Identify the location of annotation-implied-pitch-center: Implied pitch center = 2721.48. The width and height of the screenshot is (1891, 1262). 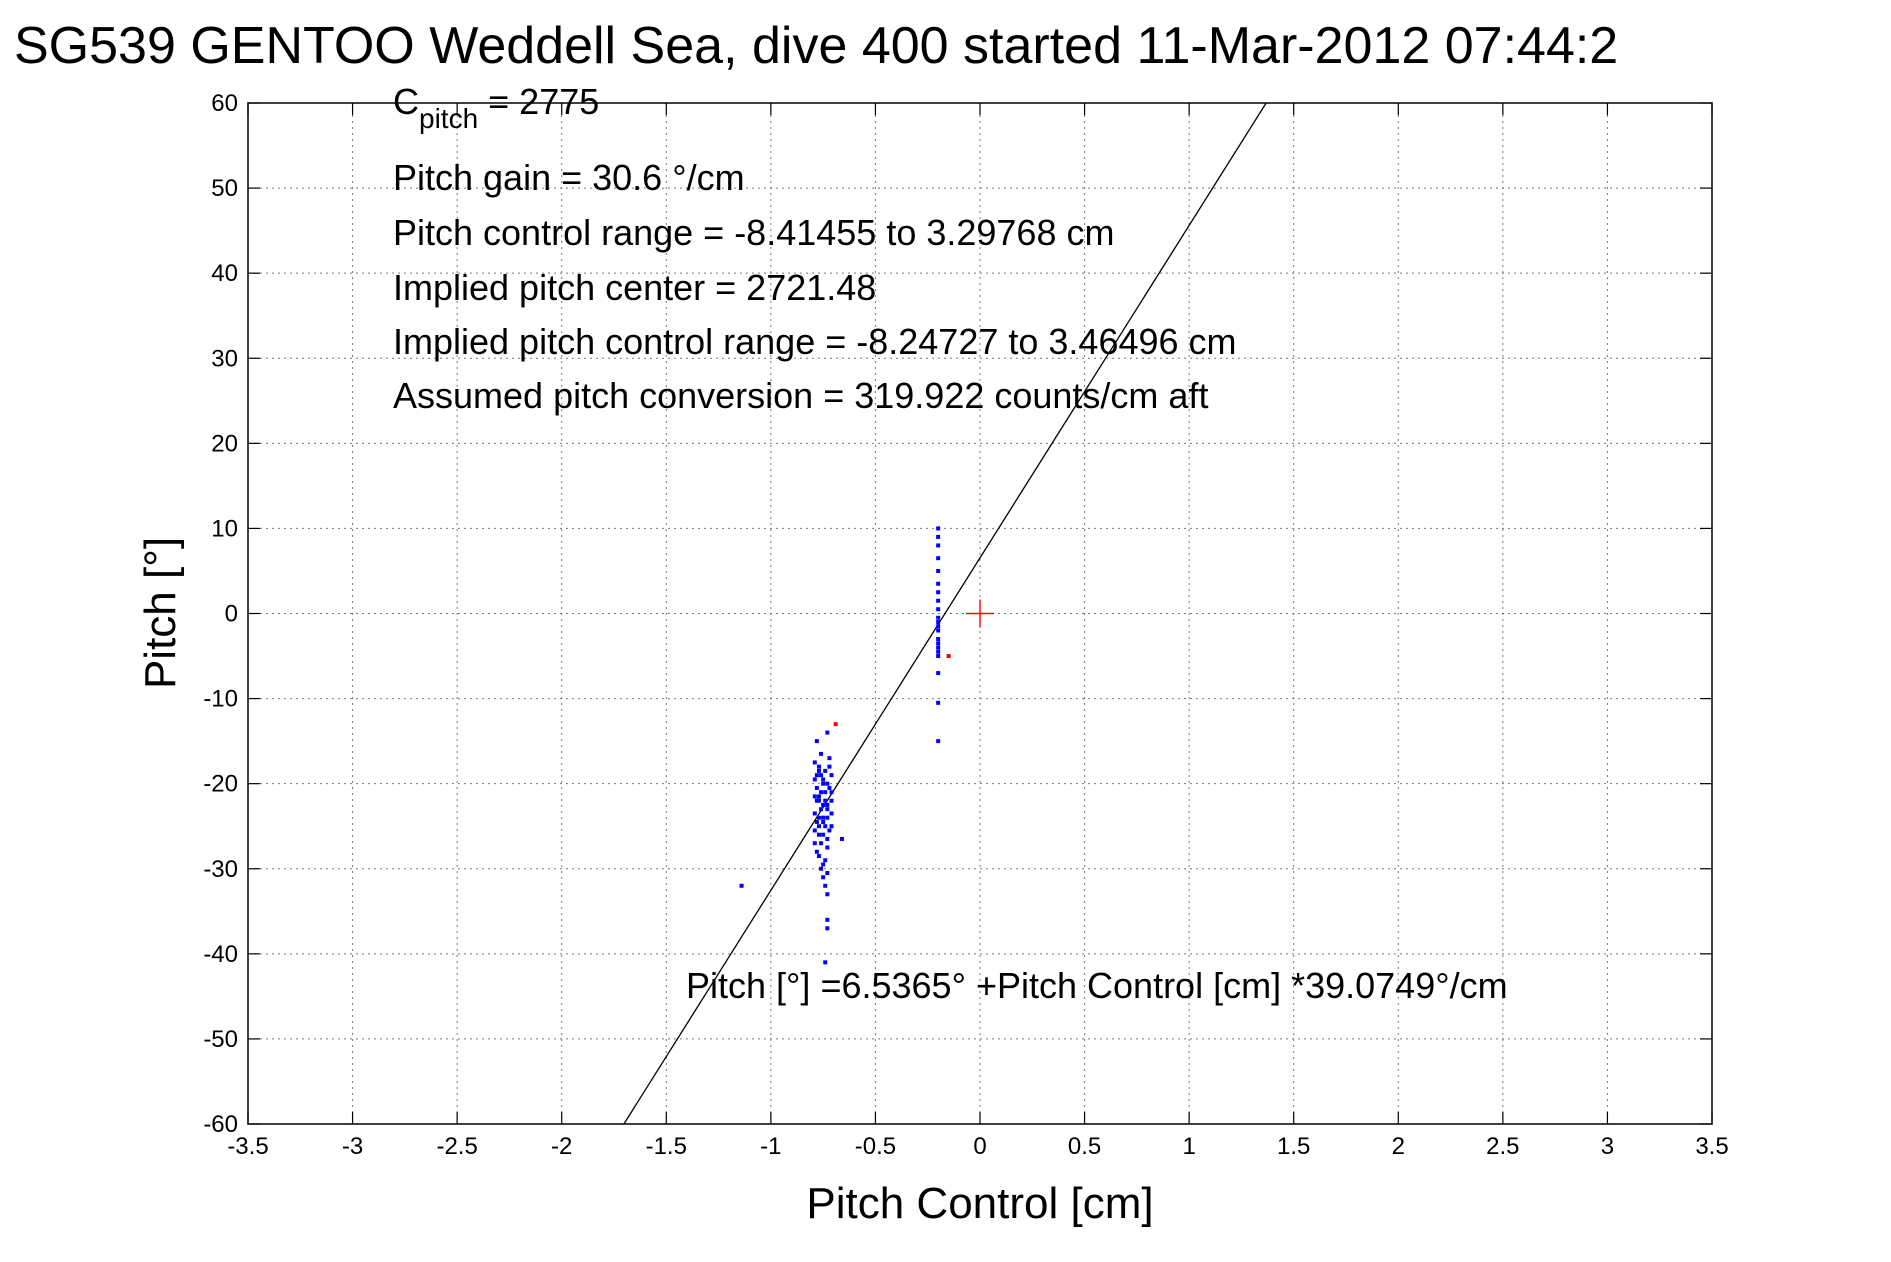
(634, 287).